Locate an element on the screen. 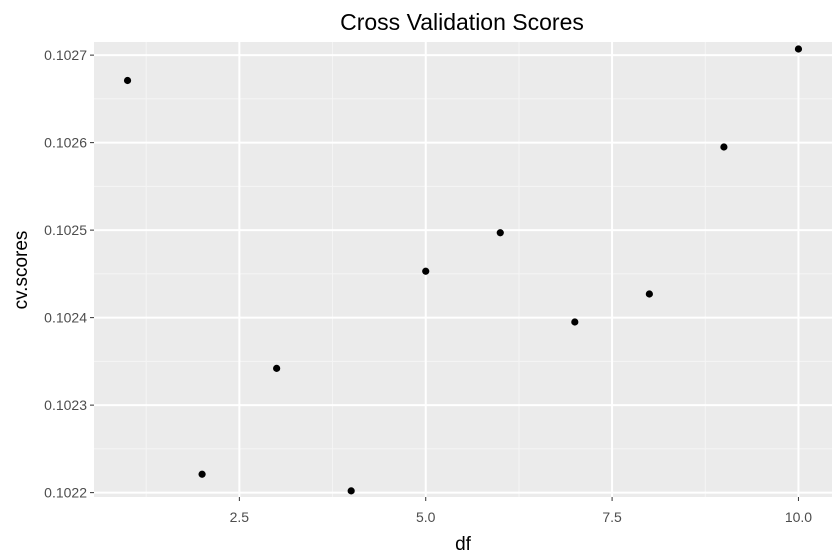 This screenshot has height=560, width=840. chart-title: Cross Validation Scores is located at coordinates (462, 22).